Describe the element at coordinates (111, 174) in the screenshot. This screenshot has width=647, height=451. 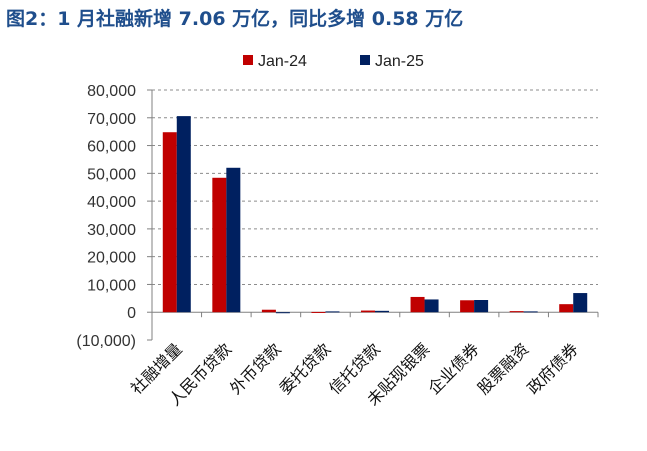
I see `y-tick-label: 50,000` at that location.